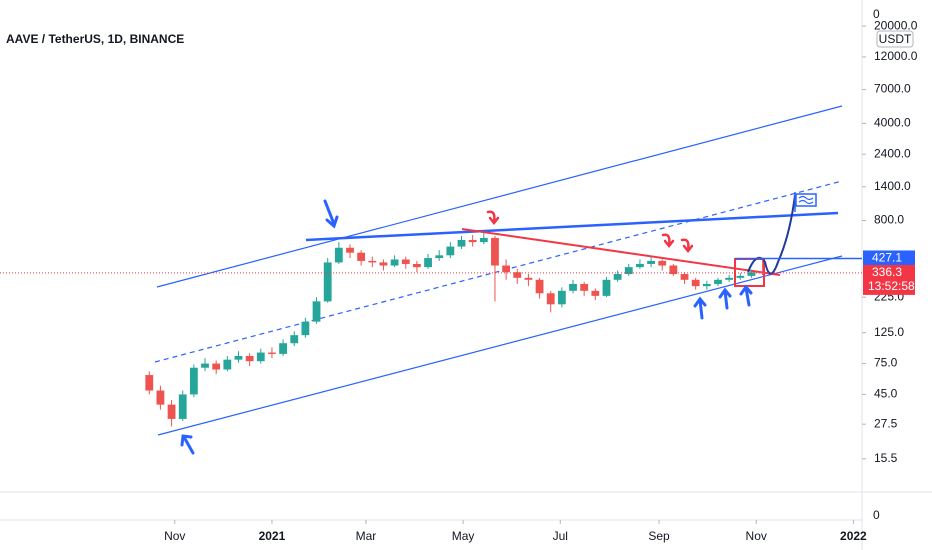 Image resolution: width=932 pixels, height=550 pixels. Describe the element at coordinates (891, 286) in the screenshot. I see `countdown-label: 13:52:58` at that location.